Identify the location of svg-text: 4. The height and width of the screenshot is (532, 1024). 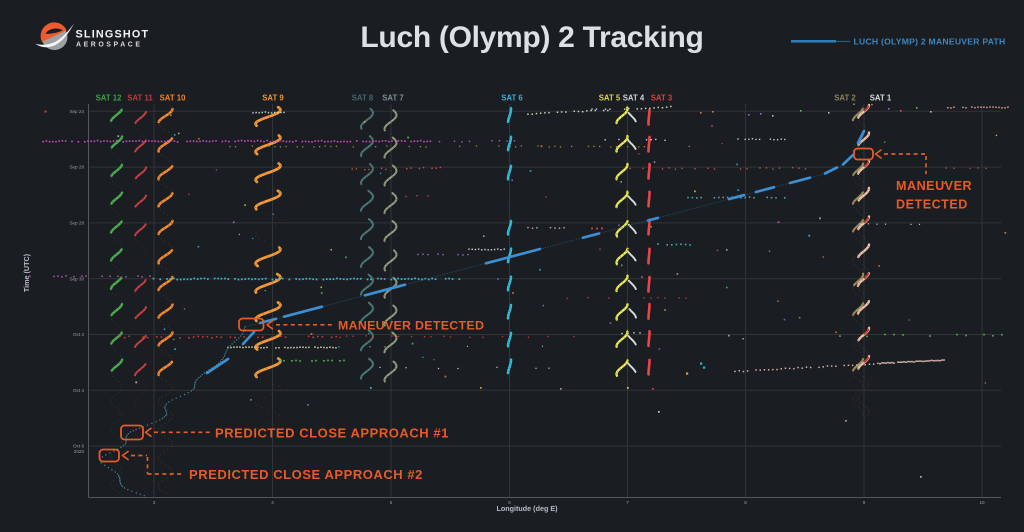
(272, 502).